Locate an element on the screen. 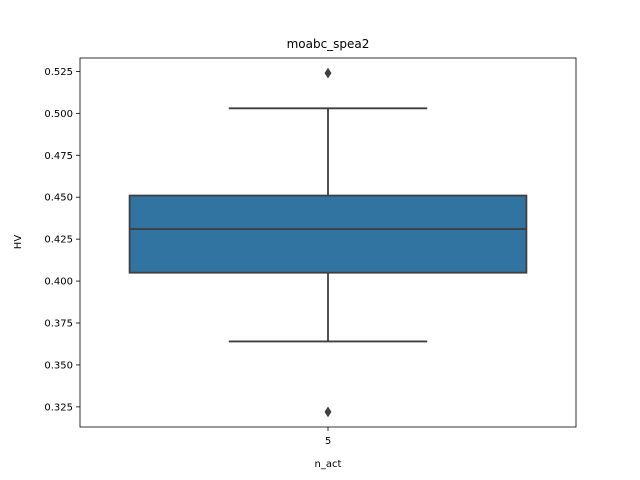  x-axis-label: n_act is located at coordinates (328, 464).